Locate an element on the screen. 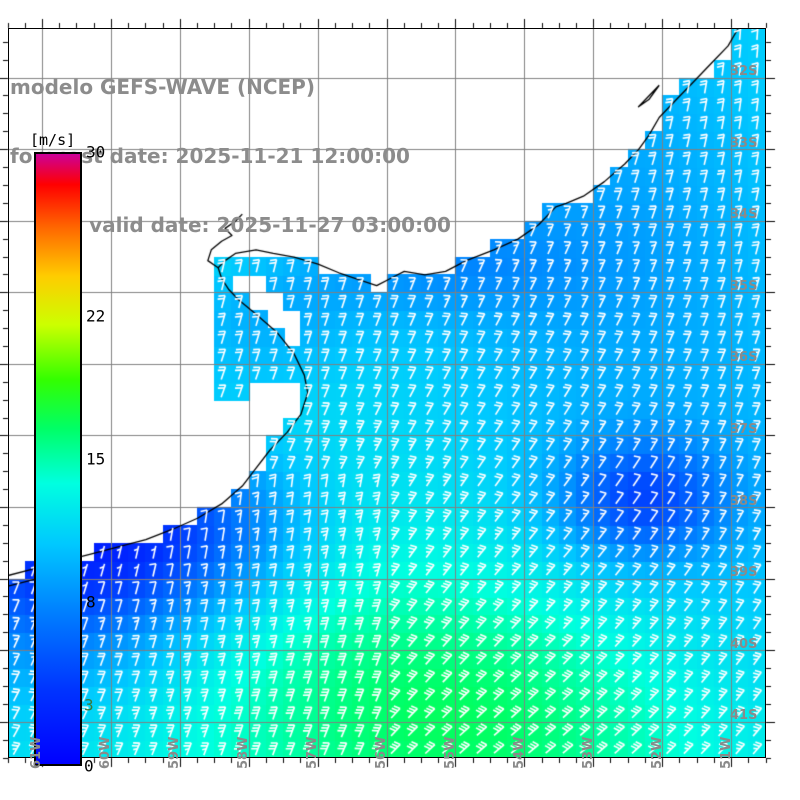 Image resolution: width=800 pixels, height=800 pixels. lon-label-61W: 61W is located at coordinates (37, 752).